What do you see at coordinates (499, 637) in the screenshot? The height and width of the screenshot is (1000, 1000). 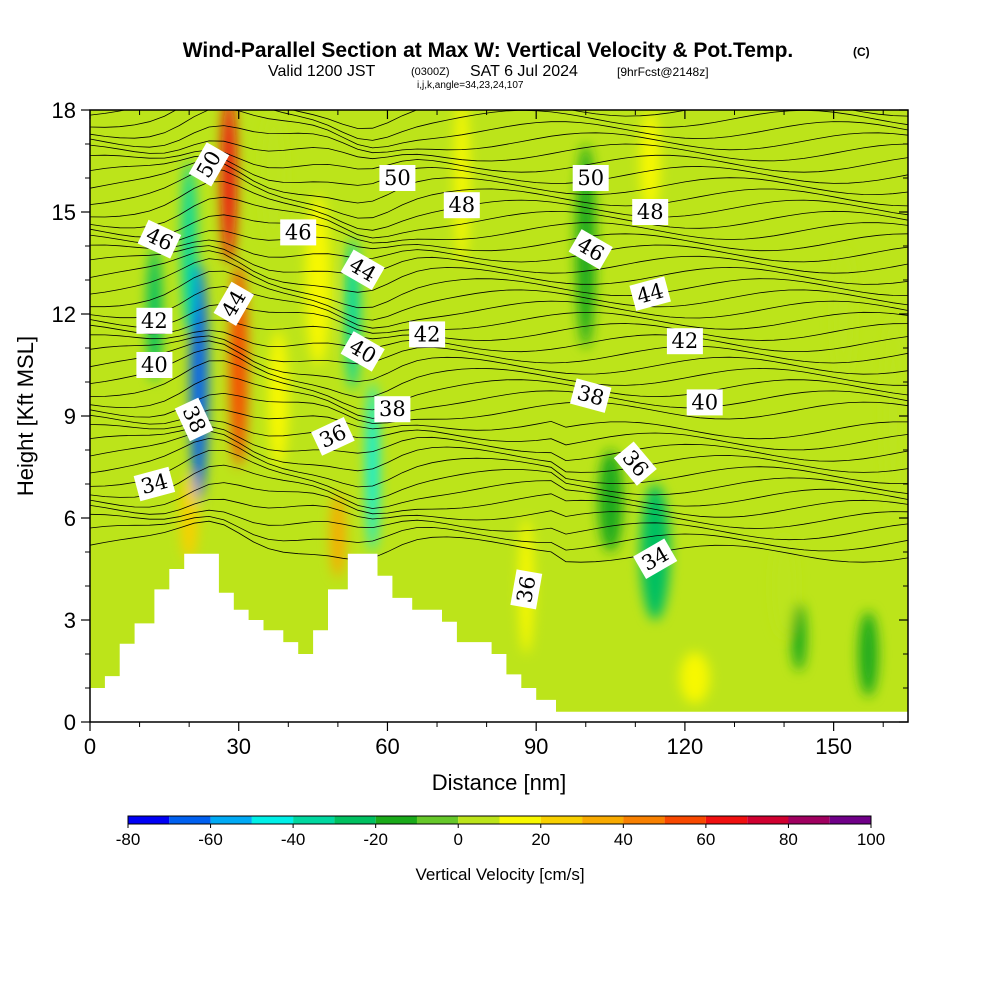 I see `terrain-mask` at bounding box center [499, 637].